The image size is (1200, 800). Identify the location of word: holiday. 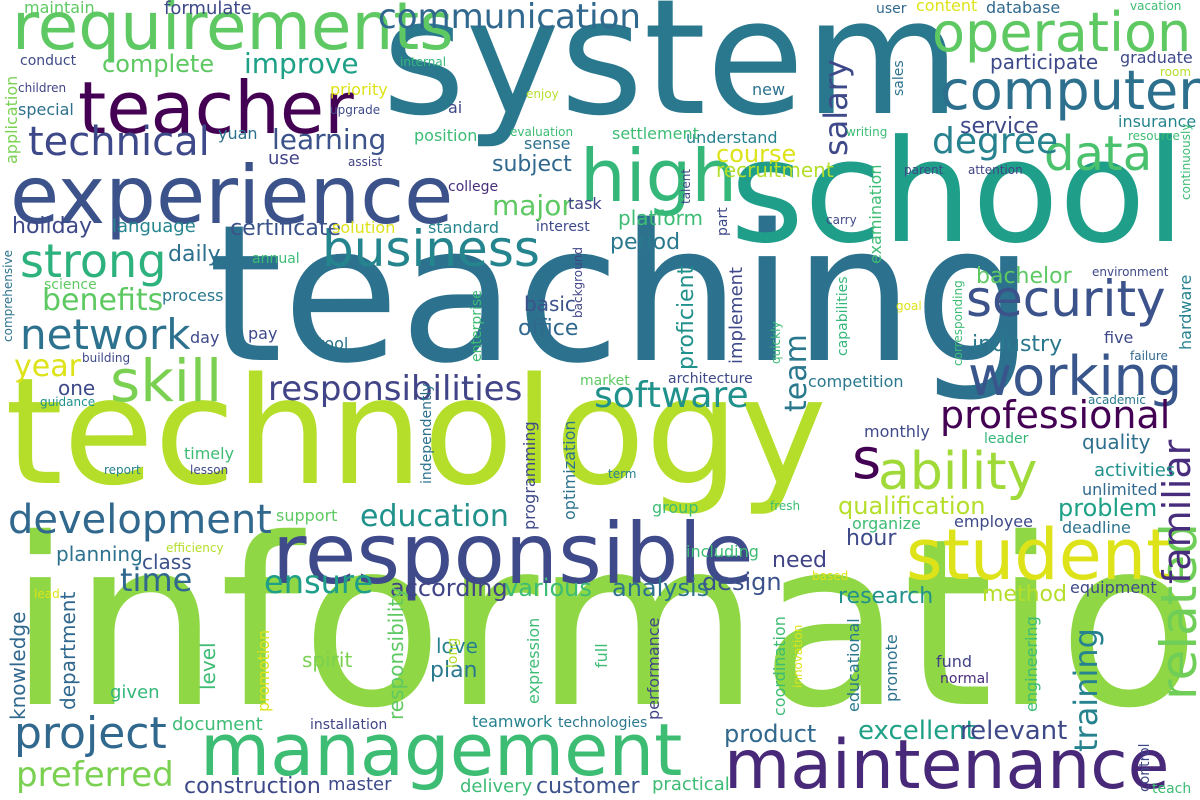
(52, 226).